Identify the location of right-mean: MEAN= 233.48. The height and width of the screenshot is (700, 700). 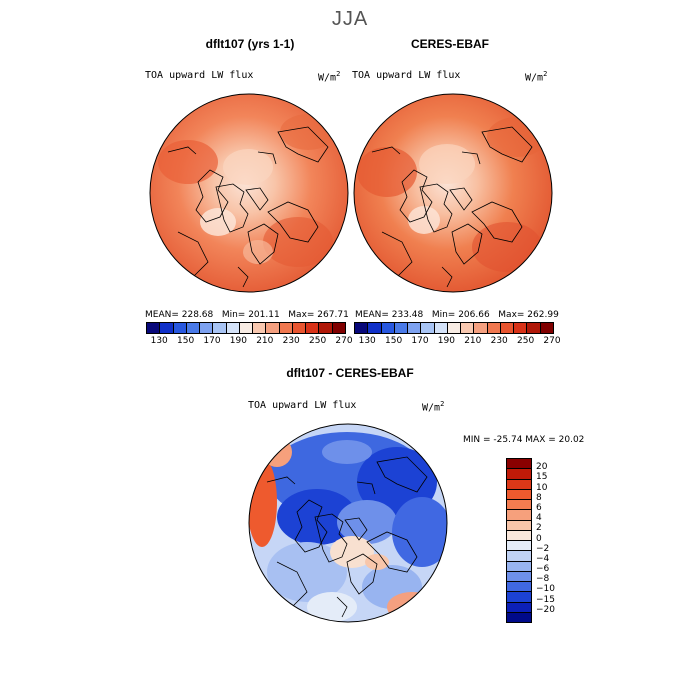
(389, 315).